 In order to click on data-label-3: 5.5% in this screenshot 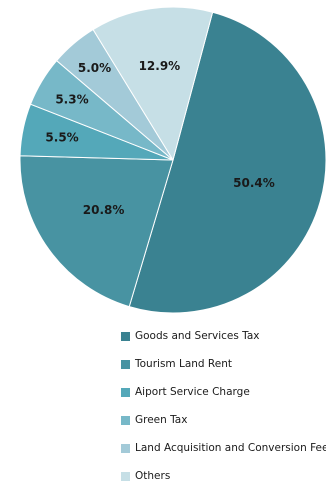, I will do `click(61, 137)`.